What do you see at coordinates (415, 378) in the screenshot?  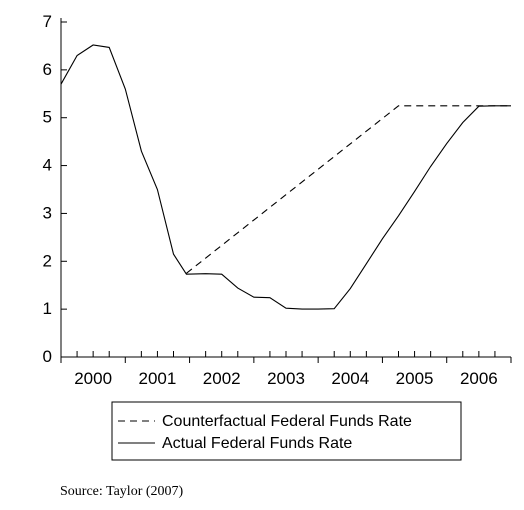 I see `x-tick-label: 2005` at bounding box center [415, 378].